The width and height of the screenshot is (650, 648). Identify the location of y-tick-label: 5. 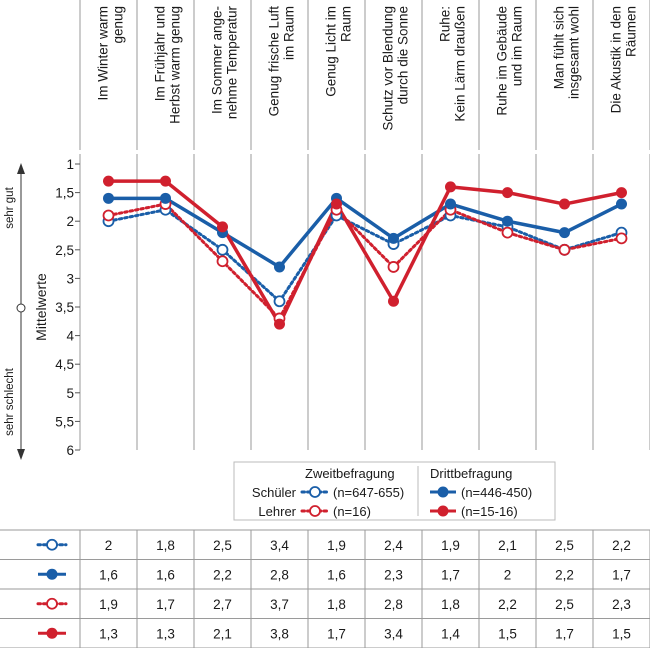
(70, 393).